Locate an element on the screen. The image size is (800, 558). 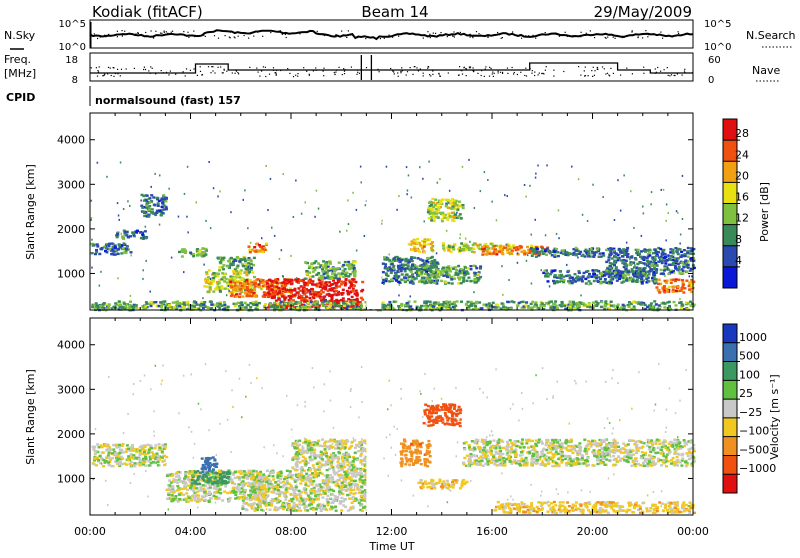
nave-dots is located at coordinates (392, 67).